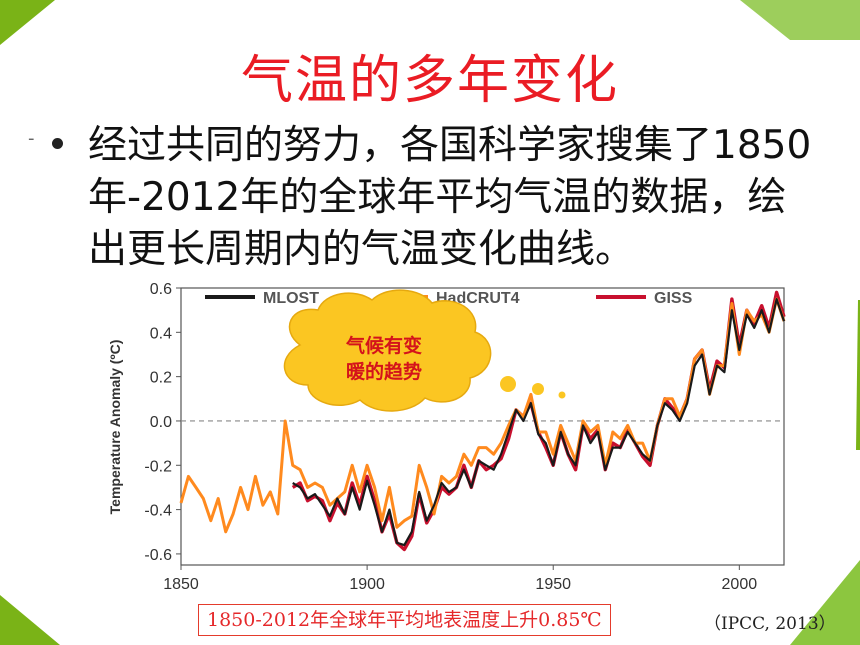 The height and width of the screenshot is (645, 860). Describe the element at coordinates (508, 384) in the screenshot. I see `thought-bubble-large` at that location.